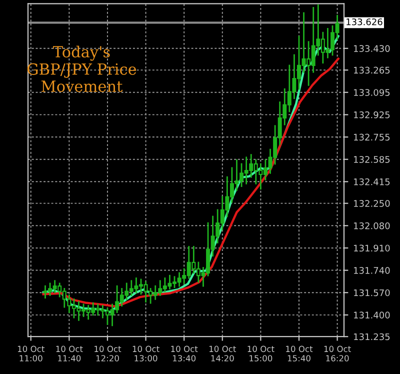 Image resolution: width=400 pixels, height=374 pixels. What do you see at coordinates (299, 354) in the screenshot?
I see `x-tick-label: 10 Oct 15:40` at bounding box center [299, 354].